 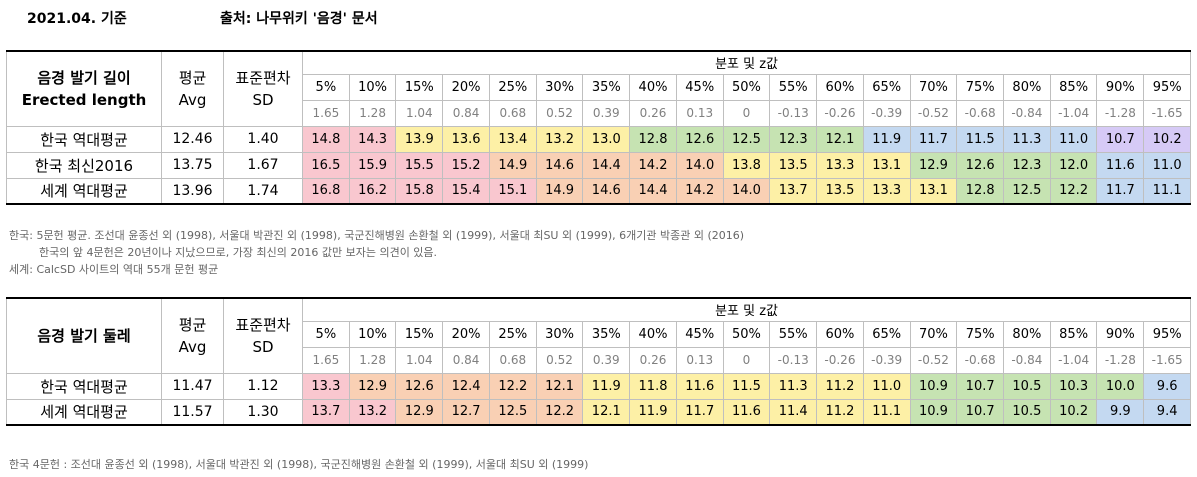 What do you see at coordinates (372, 191) in the screenshot?
I see `percentile-value-cell: 16.2` at bounding box center [372, 191].